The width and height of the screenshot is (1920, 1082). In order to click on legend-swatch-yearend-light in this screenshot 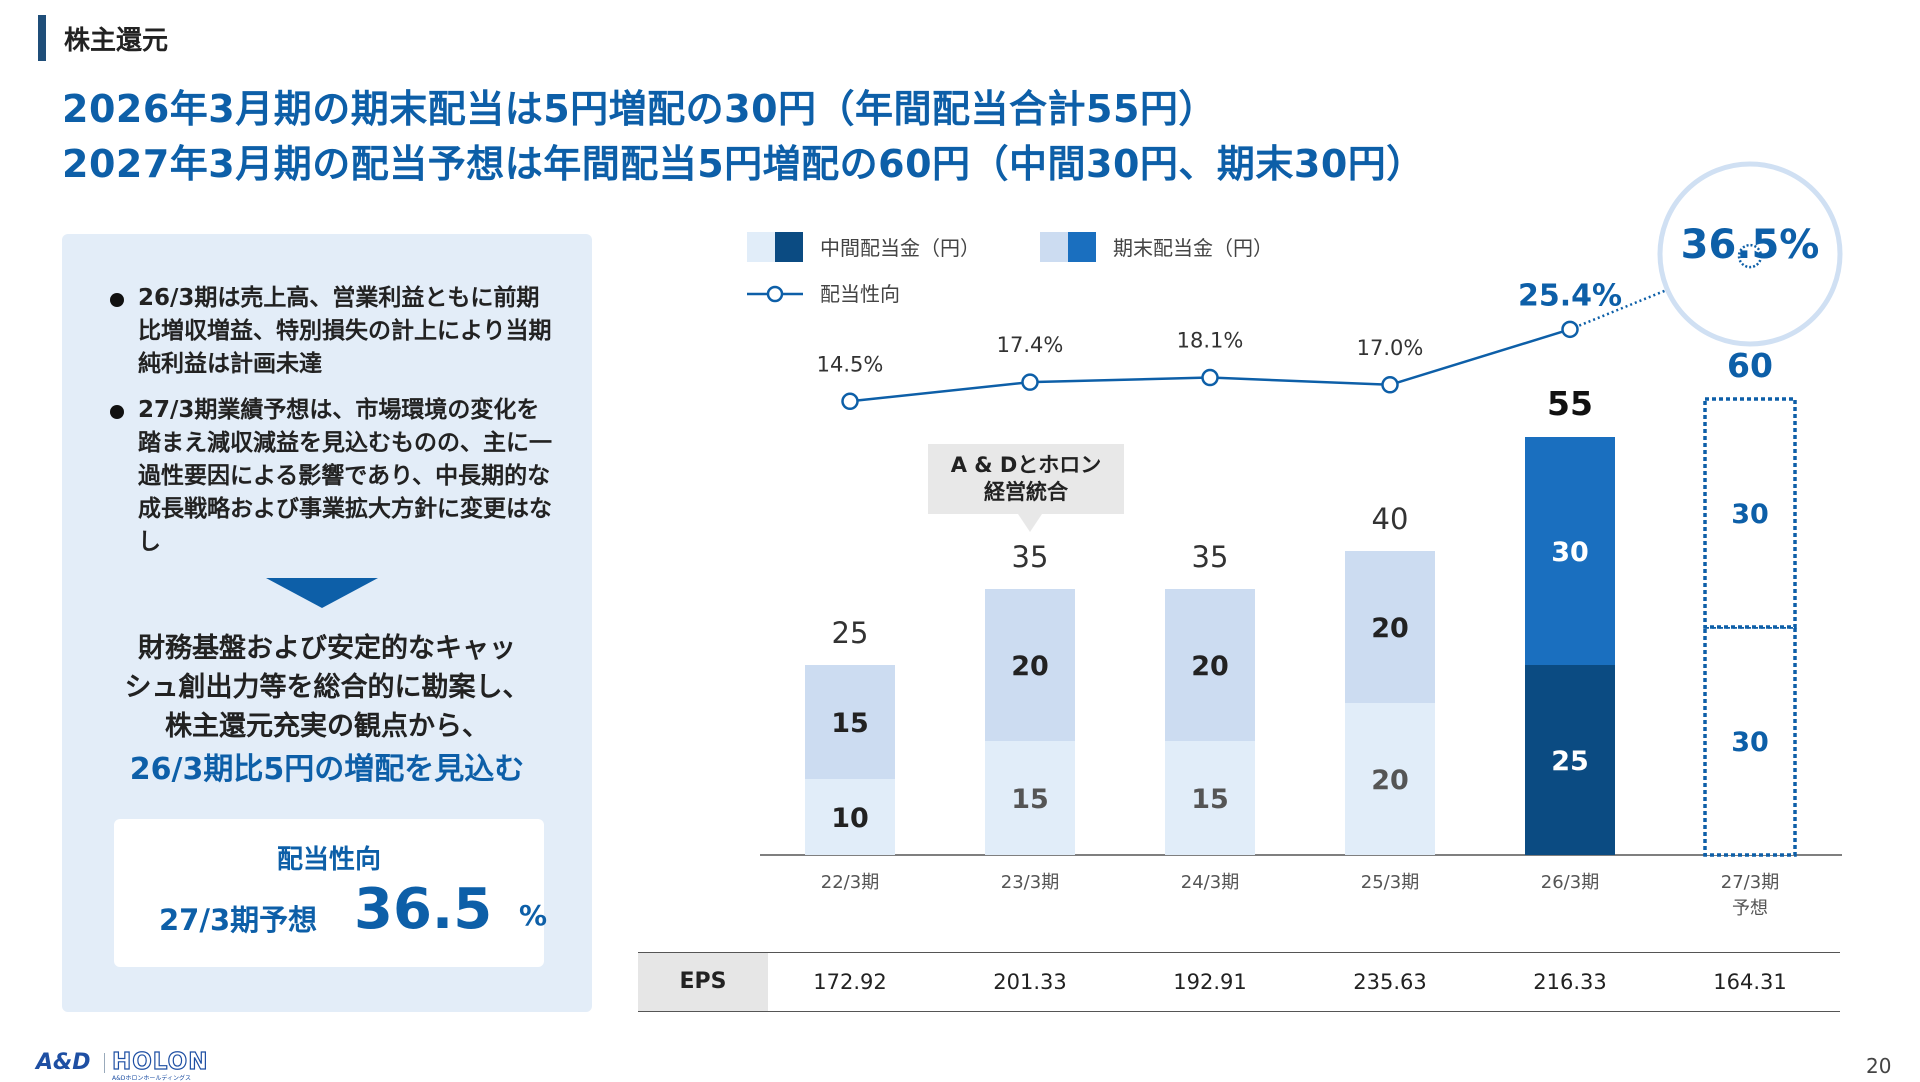, I will do `click(1054, 247)`.